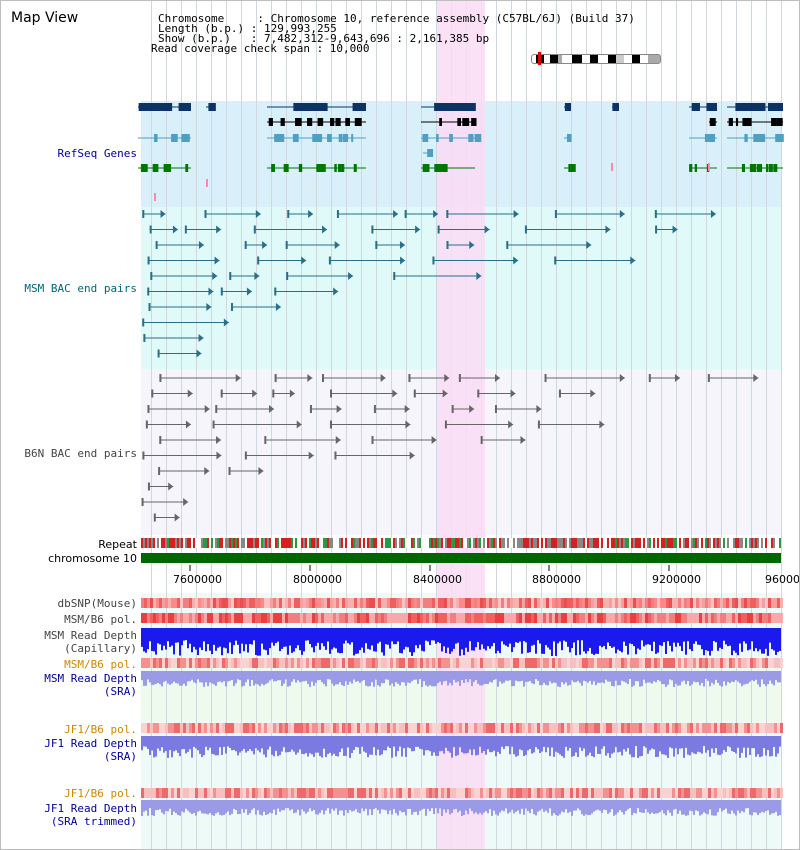 The width and height of the screenshot is (800, 850). What do you see at coordinates (596, 59) in the screenshot?
I see `chromosome-ideogram` at bounding box center [596, 59].